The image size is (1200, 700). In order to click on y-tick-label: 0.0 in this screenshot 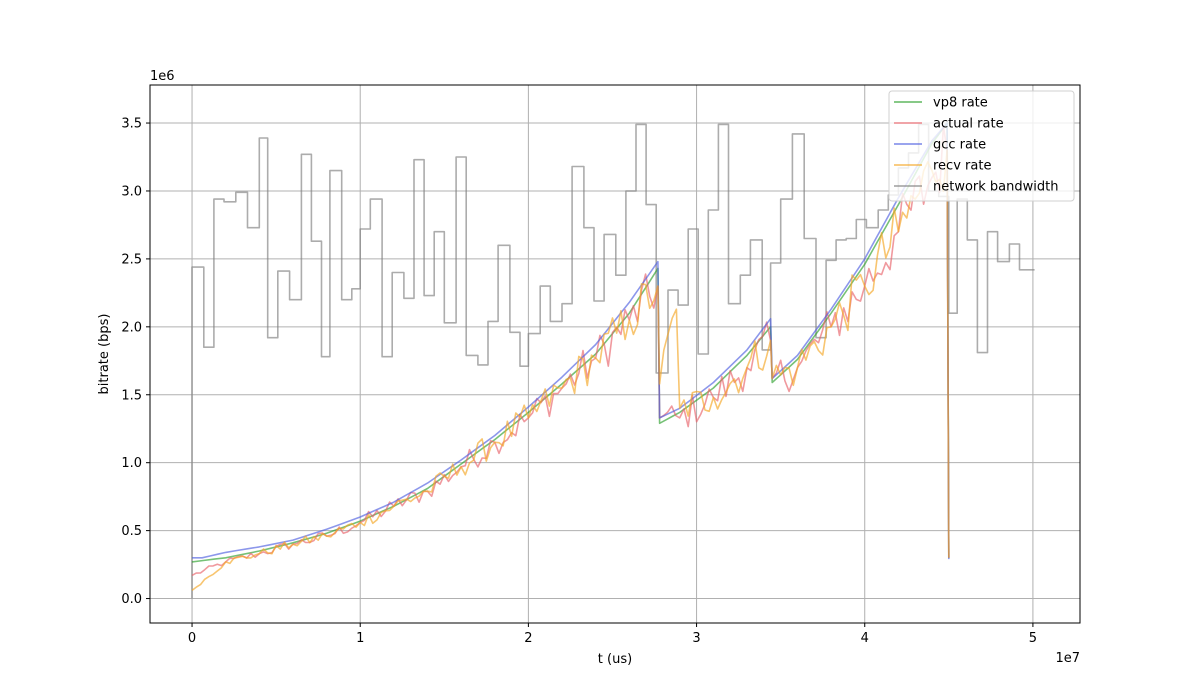, I will do `click(131, 599)`.